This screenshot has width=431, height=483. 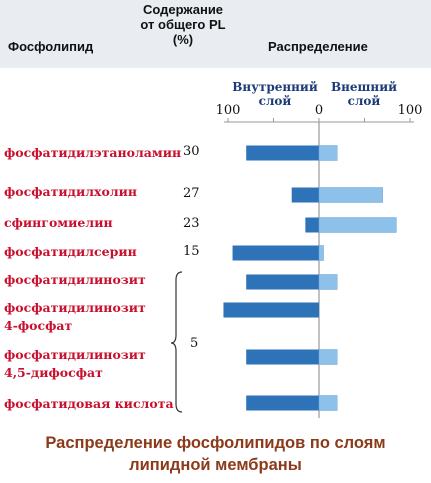 I want to click on phospholipid-label: фосфатидилинозит 4,5-дифосфат, so click(x=75, y=363).